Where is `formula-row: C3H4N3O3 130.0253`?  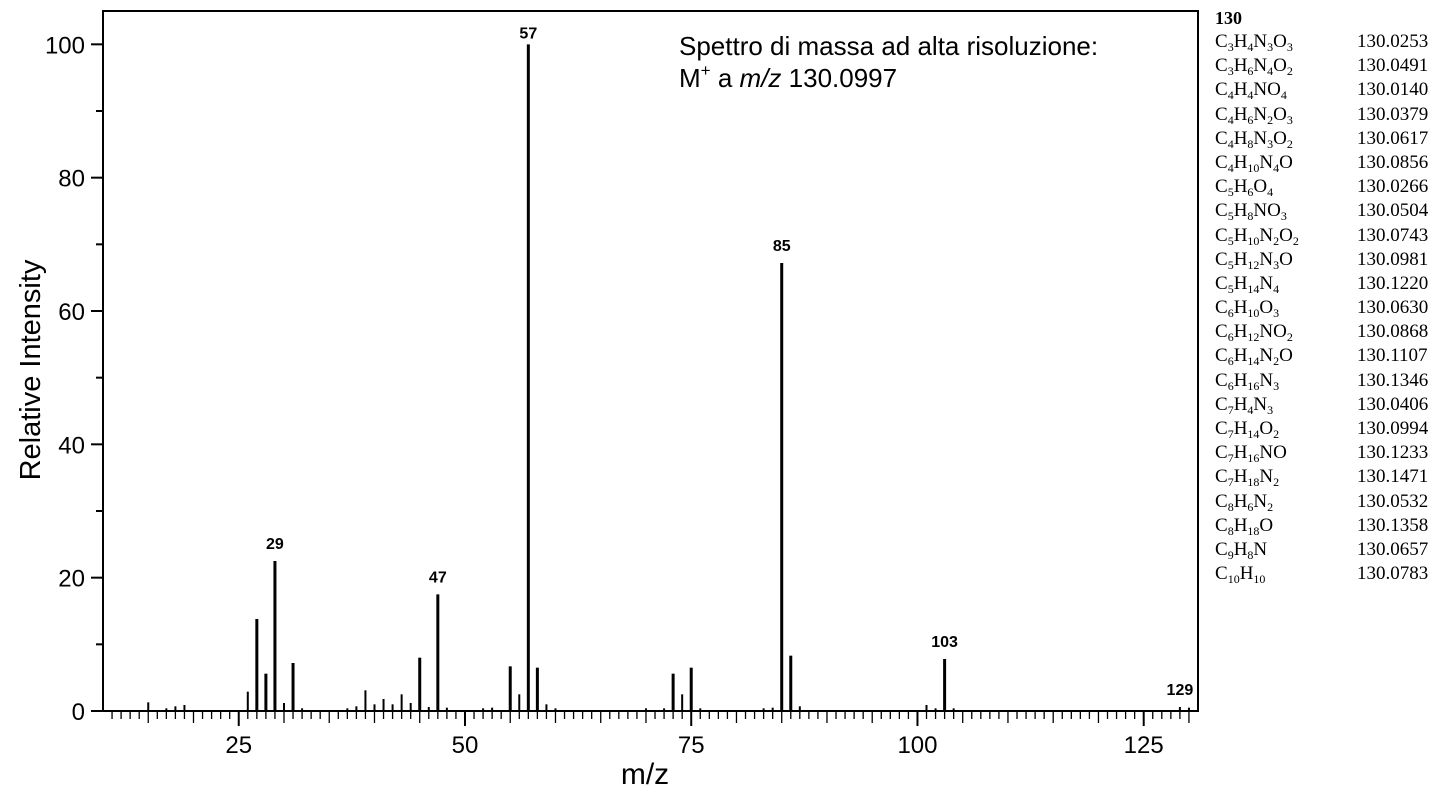
formula-row: C3H4N3O3 130.0253 is located at coordinates (1335, 42).